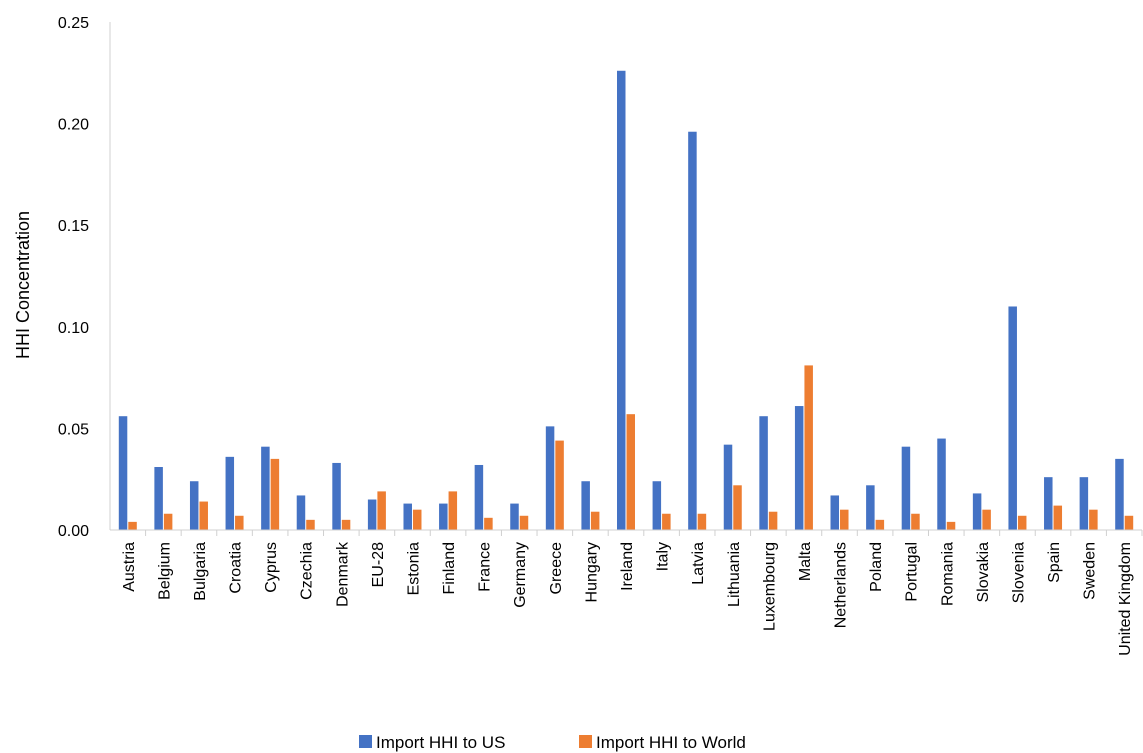  Describe the element at coordinates (158, 498) in the screenshot. I see `bar-us-belgium` at that location.